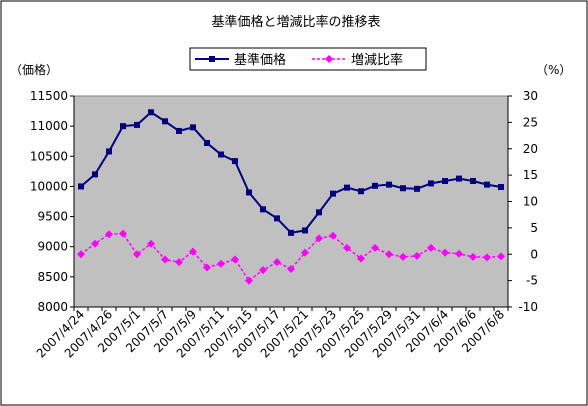  Describe the element at coordinates (52, 217) in the screenshot. I see `left-tick-label: 9500` at that location.